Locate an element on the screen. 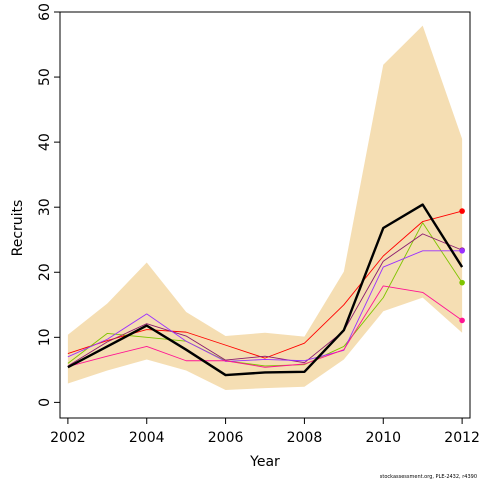  y-tick-label-30: 30 is located at coordinates (45, 207).